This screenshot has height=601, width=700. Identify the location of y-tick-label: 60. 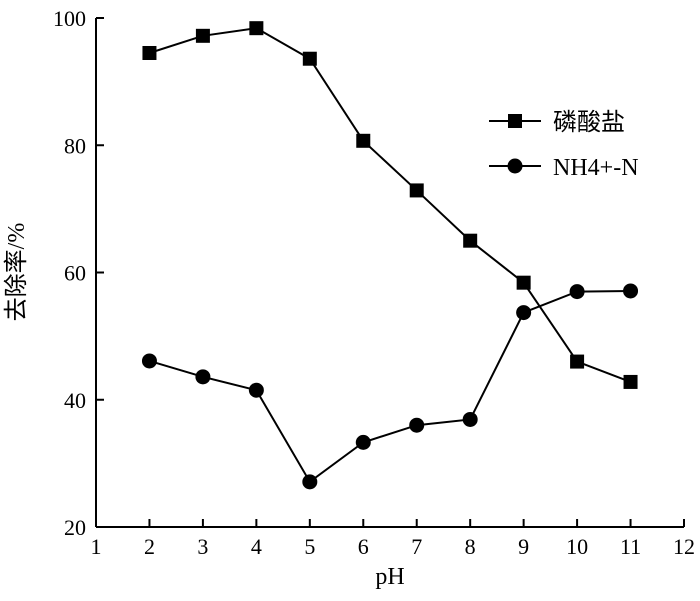
(75, 273).